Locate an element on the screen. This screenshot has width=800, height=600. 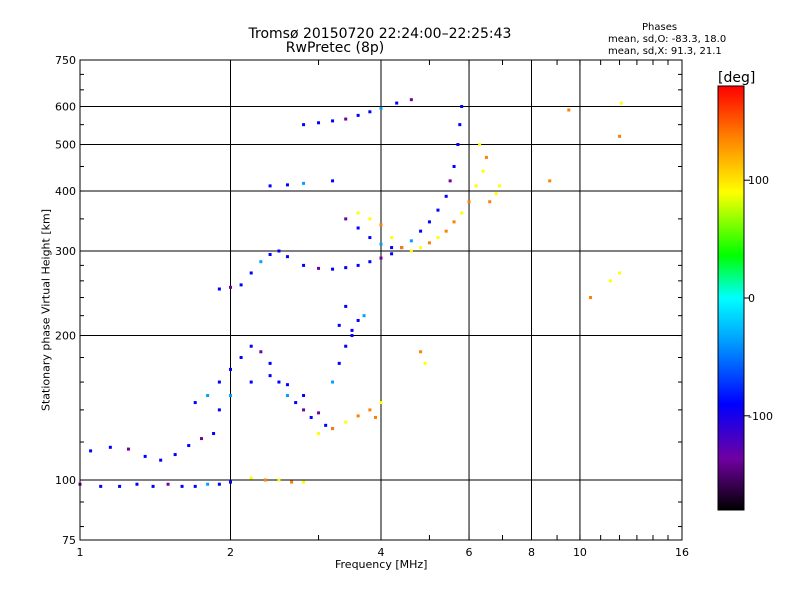
colorbar-tick-label: -100 is located at coordinates (760, 416).